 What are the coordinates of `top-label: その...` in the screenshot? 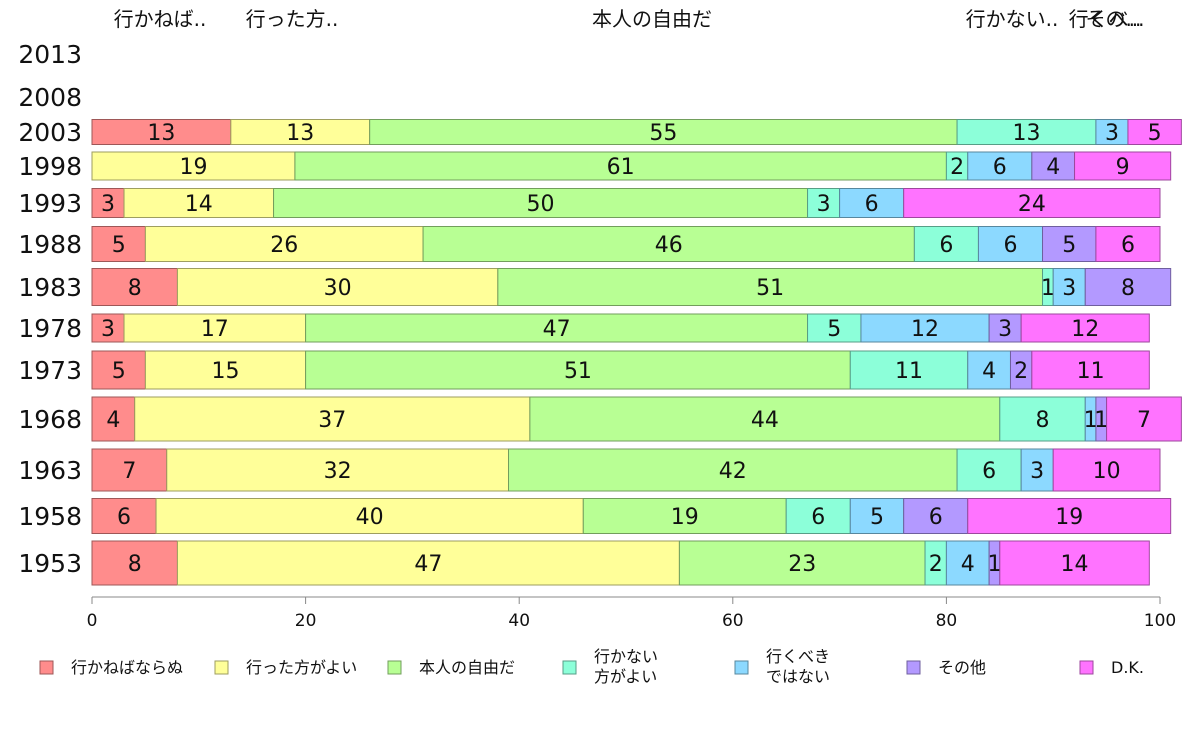 It's located at (1114, 19).